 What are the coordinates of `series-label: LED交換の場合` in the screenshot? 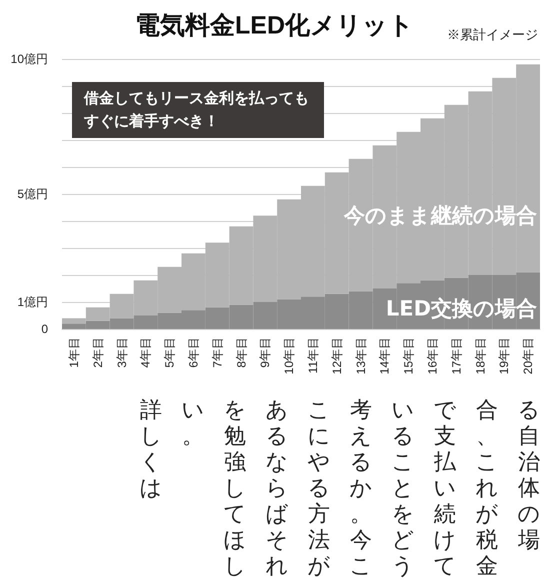 It's located at (462, 308).